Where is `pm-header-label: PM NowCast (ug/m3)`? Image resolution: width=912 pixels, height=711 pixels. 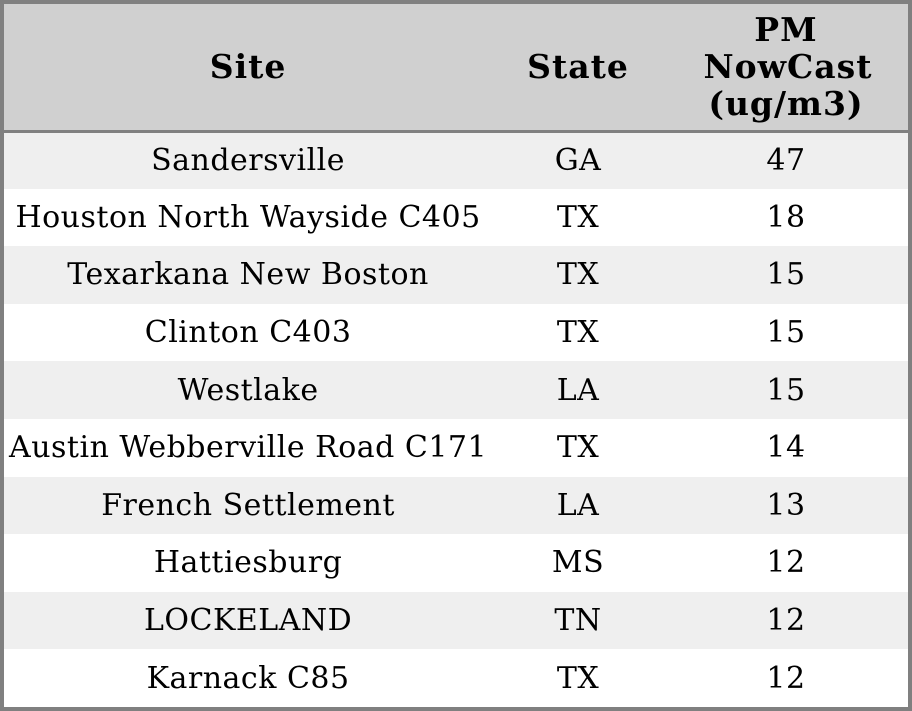
pm-header-label: PM NowCast (ug/m3) is located at coordinates (788, 67).